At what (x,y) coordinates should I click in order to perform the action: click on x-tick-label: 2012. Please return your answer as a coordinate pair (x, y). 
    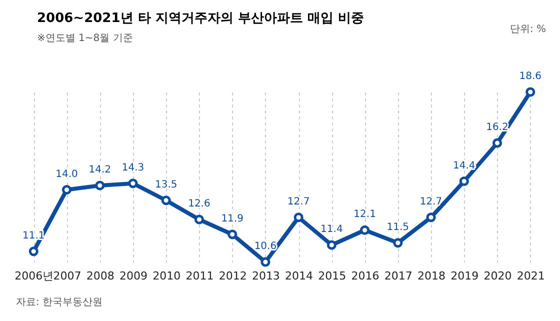
    Looking at the image, I should click on (232, 276).